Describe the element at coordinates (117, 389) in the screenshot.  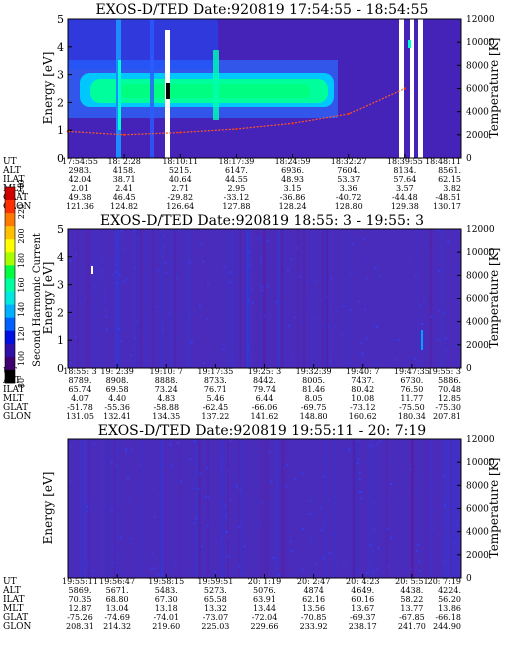
I see `ephemeris-cell: 69.58` at that location.